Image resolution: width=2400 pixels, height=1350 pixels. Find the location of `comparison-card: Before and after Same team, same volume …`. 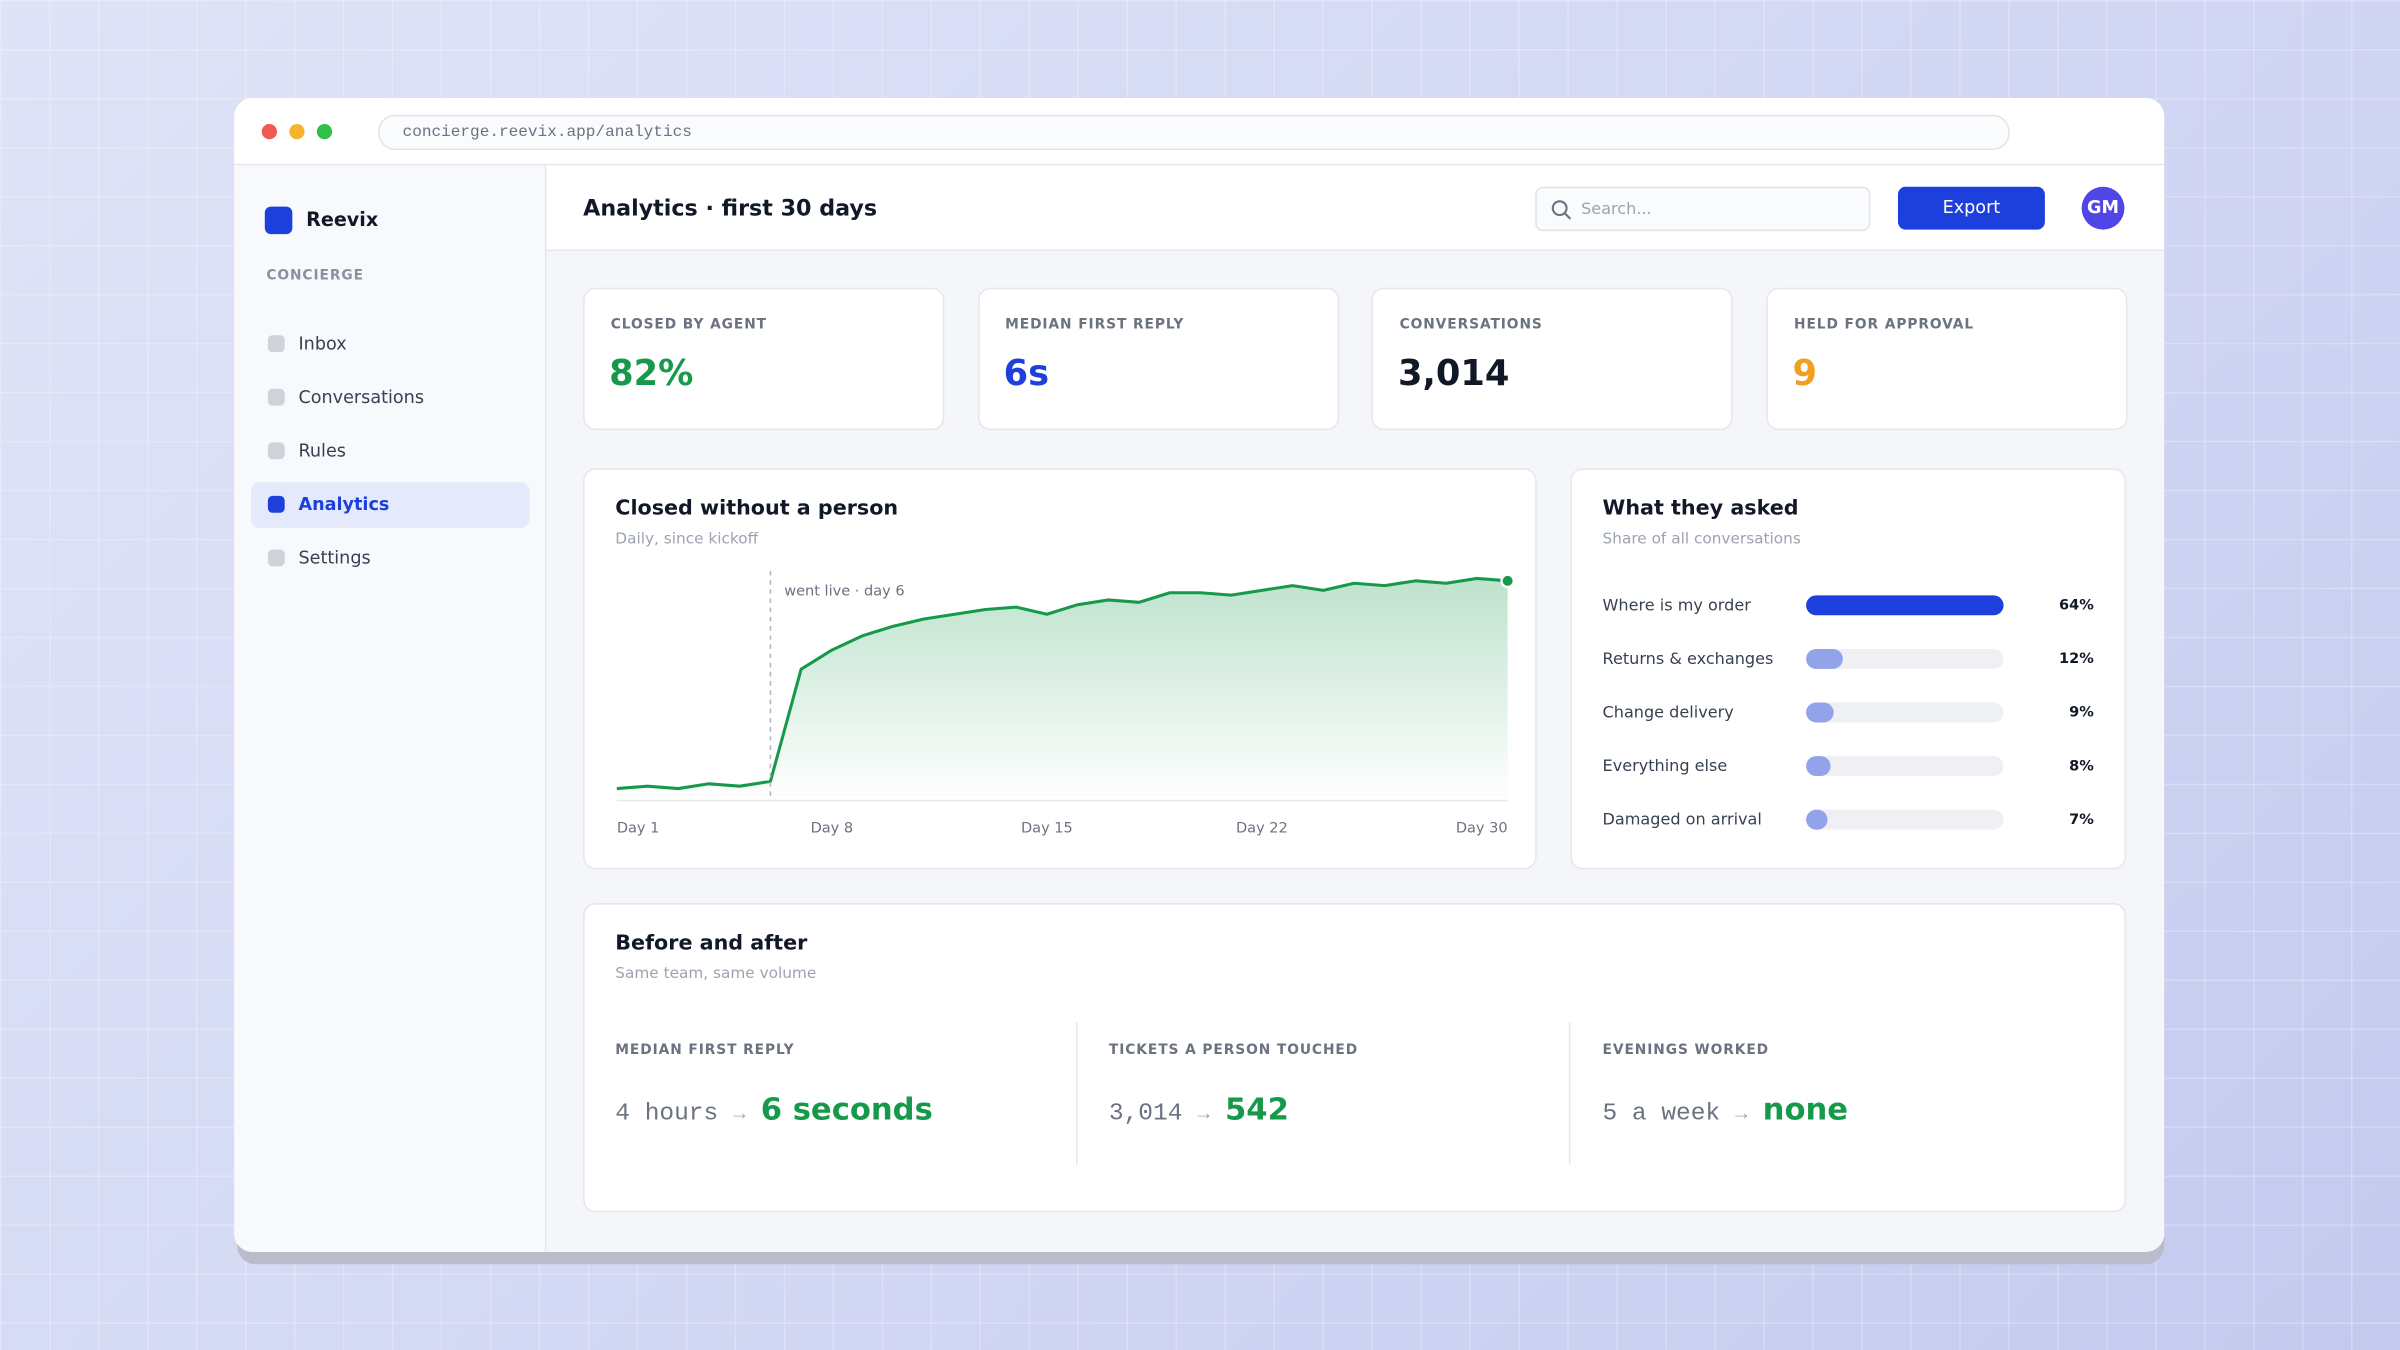

comparison-card: Before and after Same team, same volume … is located at coordinates (1355, 1058).